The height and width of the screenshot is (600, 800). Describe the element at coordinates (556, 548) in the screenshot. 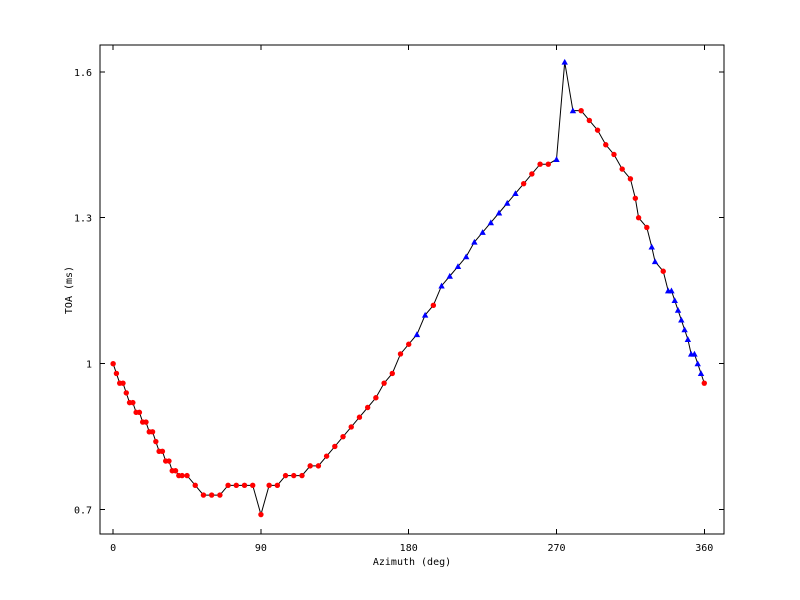

I see `x-tick-label: 270` at that location.